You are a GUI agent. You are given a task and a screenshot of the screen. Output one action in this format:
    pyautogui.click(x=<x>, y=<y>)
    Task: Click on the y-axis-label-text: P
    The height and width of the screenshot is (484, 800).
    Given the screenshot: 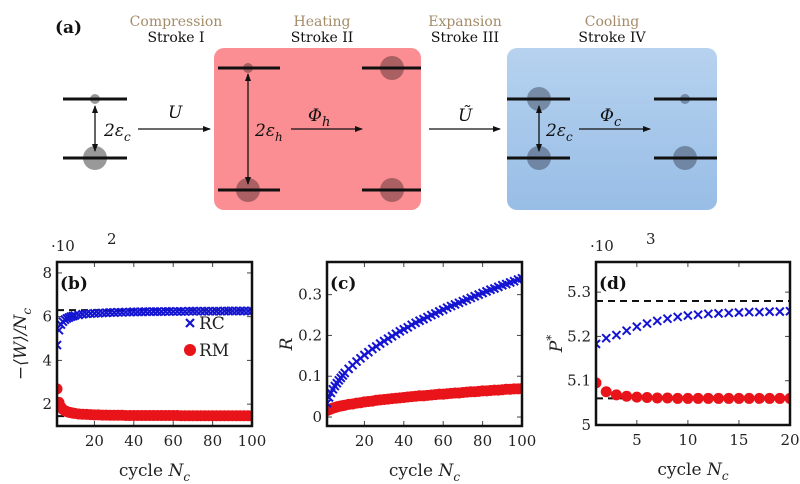 What is the action you would take?
    pyautogui.click(x=557, y=346)
    